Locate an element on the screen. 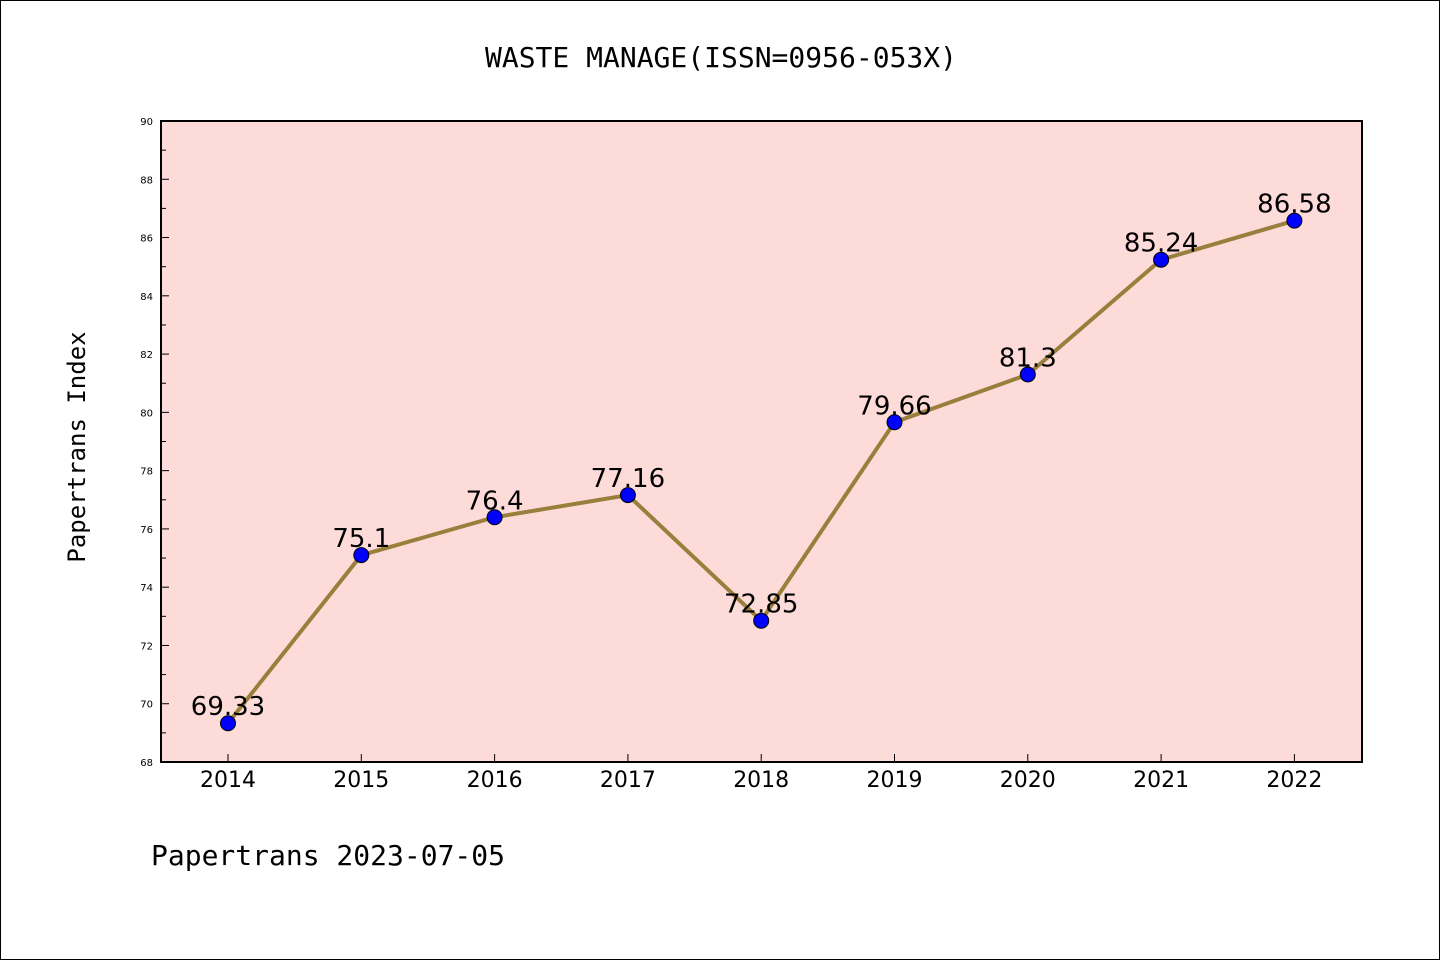 Image resolution: width=1440 pixels, height=961 pixels. y-tick-label: 82 is located at coordinates (146, 355).